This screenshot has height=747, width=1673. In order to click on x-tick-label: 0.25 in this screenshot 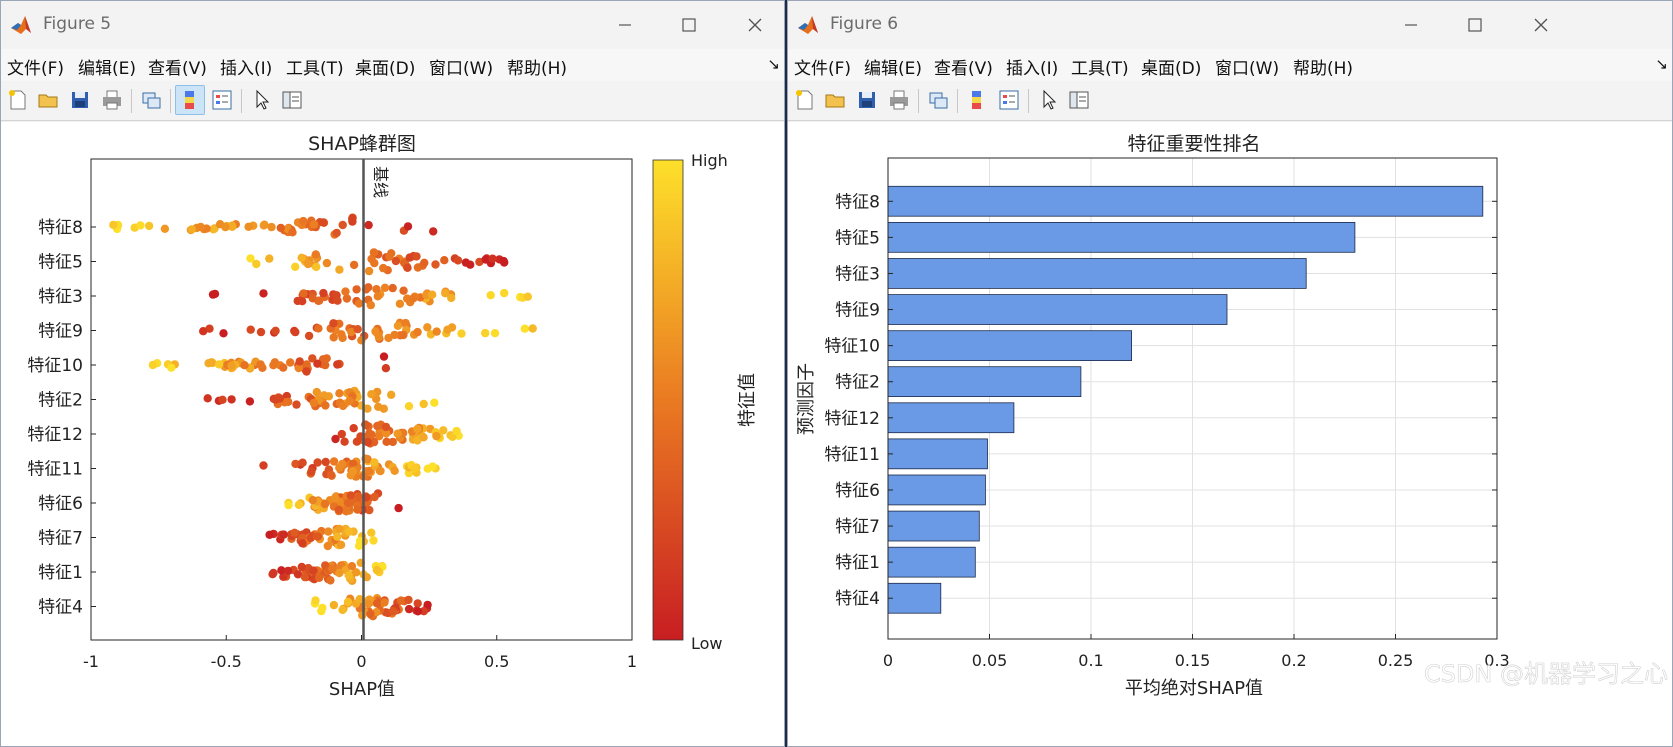, I will do `click(1396, 660)`.